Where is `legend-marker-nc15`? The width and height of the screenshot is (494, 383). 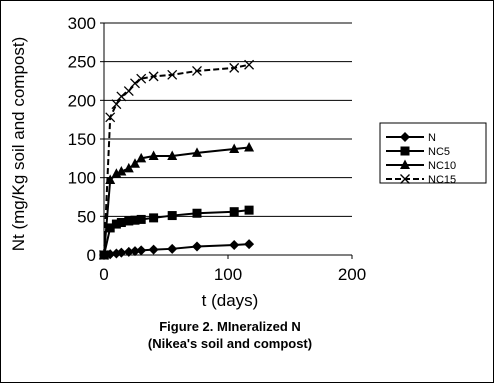
legend-marker-nc15 is located at coordinates (405, 179).